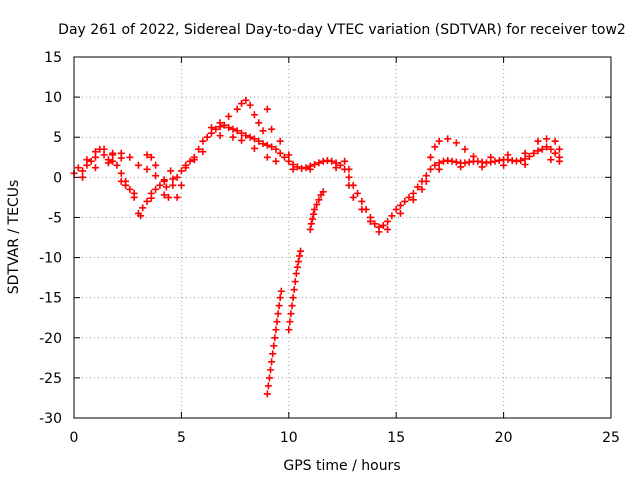 The height and width of the screenshot is (480, 640). What do you see at coordinates (74, 438) in the screenshot?
I see `x-tick-label: 0` at bounding box center [74, 438].